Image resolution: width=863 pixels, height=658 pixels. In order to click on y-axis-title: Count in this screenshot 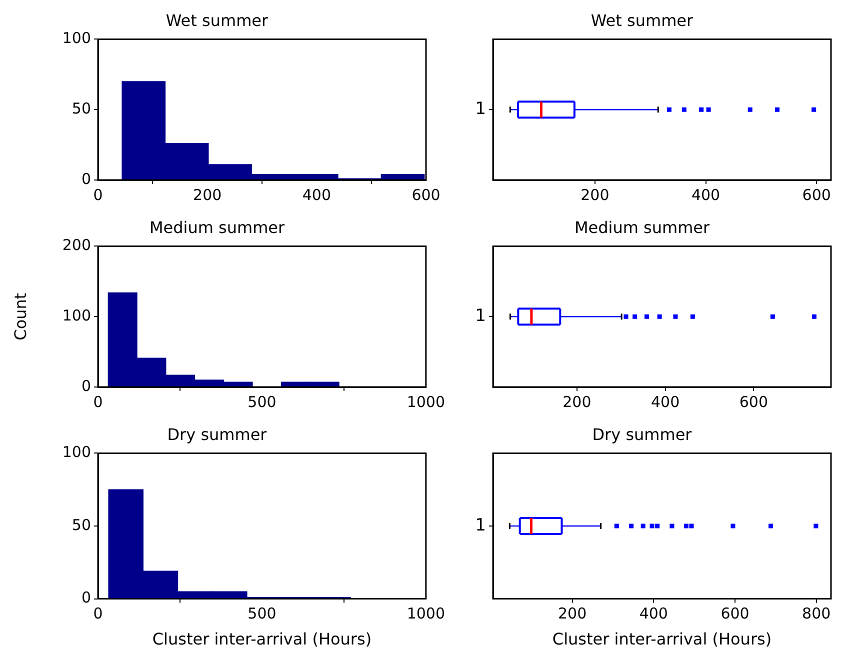, I will do `click(20, 316)`.